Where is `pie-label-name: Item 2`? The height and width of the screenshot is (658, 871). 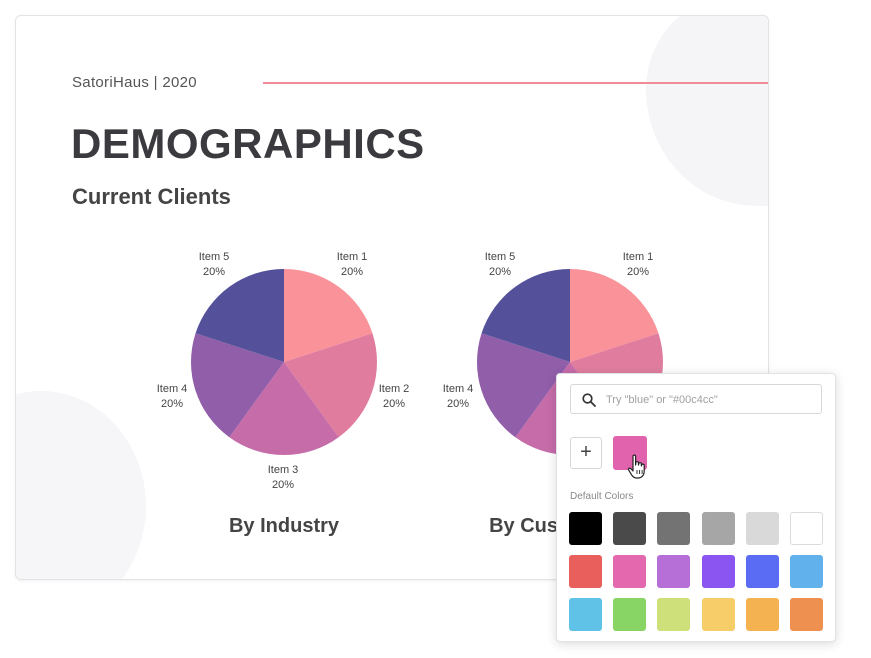 pie-label-name: Item 2 is located at coordinates (394, 389).